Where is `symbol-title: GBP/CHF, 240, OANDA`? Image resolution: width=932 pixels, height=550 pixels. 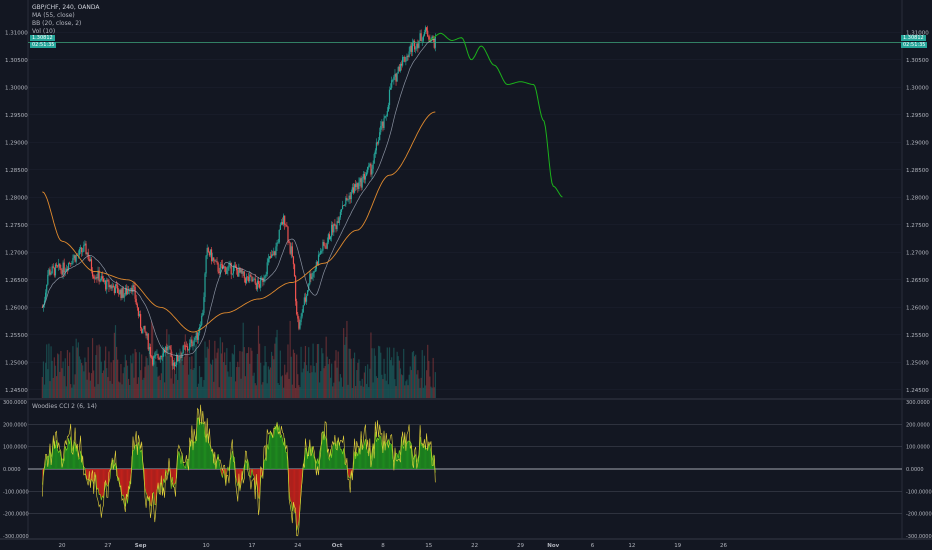 symbol-title: GBP/CHF, 240, OANDA is located at coordinates (66, 7).